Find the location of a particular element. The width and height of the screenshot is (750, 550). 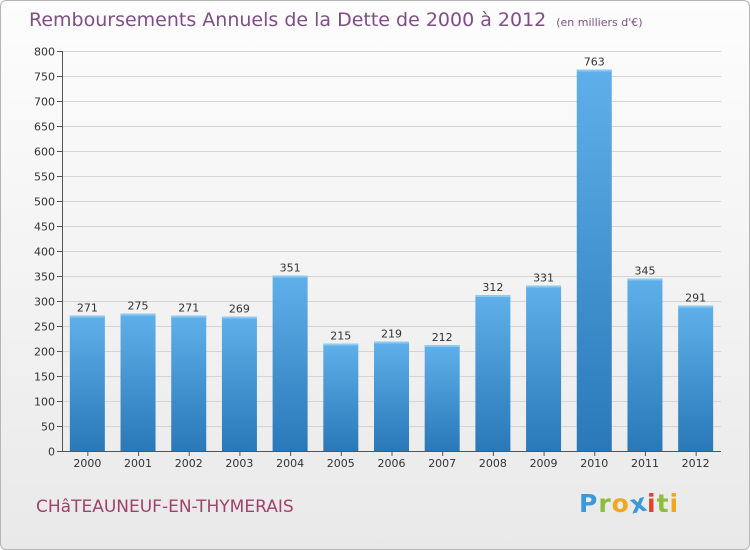

y-tick-label: 250 is located at coordinates (44, 327).